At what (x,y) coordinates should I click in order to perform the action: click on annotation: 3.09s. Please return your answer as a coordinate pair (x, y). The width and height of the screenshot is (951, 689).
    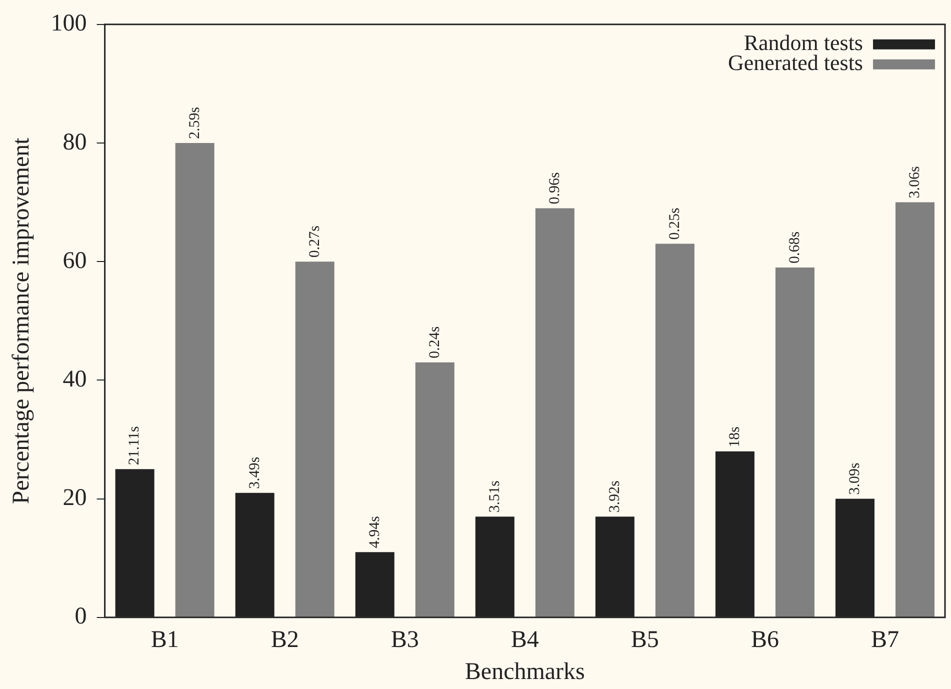
    Looking at the image, I should click on (854, 478).